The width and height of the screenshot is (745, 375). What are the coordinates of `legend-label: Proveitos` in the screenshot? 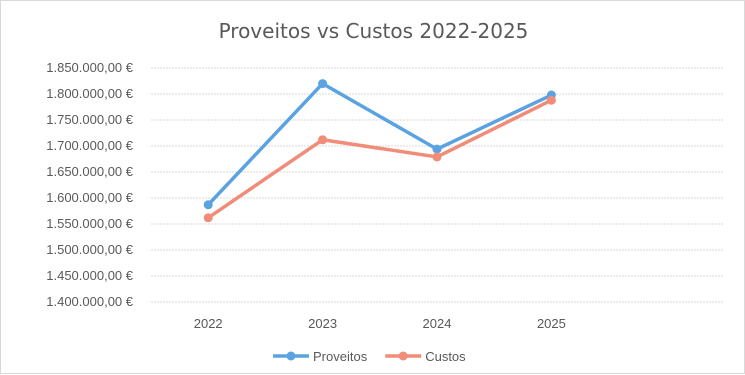 It's located at (340, 356).